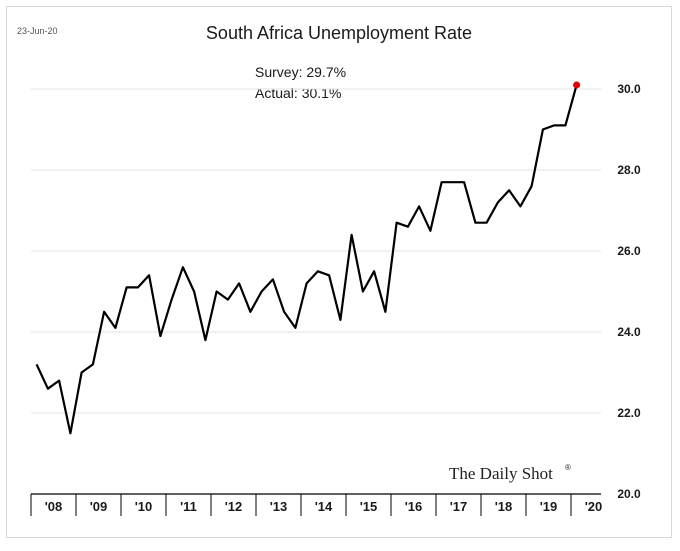 Image resolution: width=680 pixels, height=551 pixels. I want to click on y-axis-ticks: 20.0 22.0 24.0 26.0 28.0 30.0, so click(629, 291).